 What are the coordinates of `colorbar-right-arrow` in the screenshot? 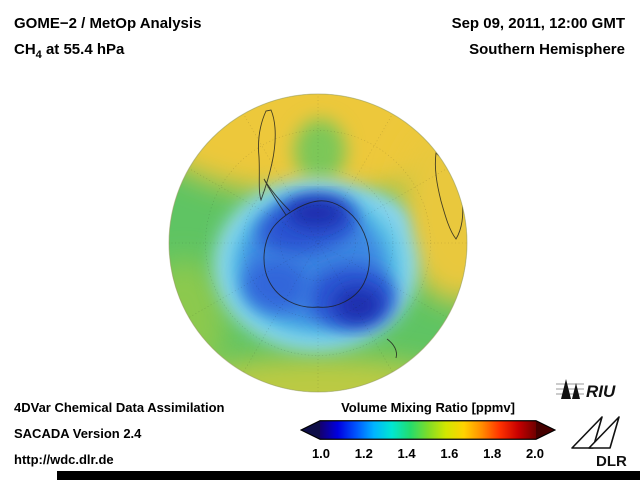 It's located at (545, 430).